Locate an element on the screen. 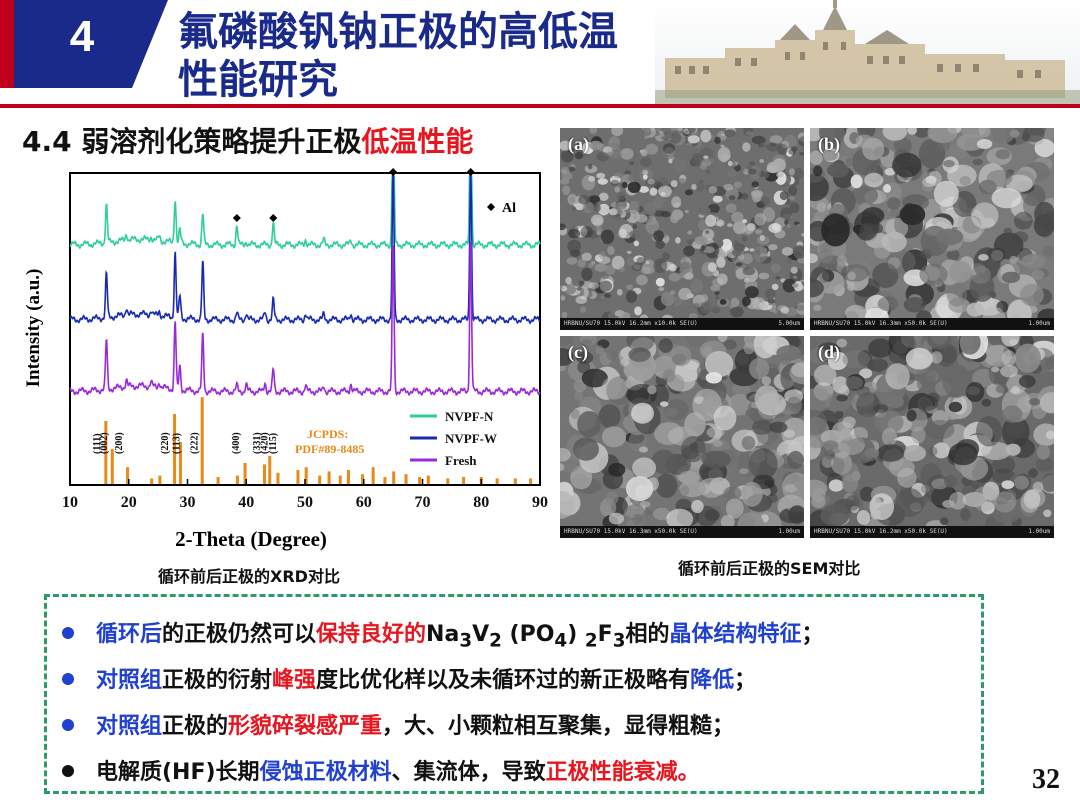 The width and height of the screenshot is (1080, 810). bullet-text: 正极性能衰减。 is located at coordinates (622, 772).